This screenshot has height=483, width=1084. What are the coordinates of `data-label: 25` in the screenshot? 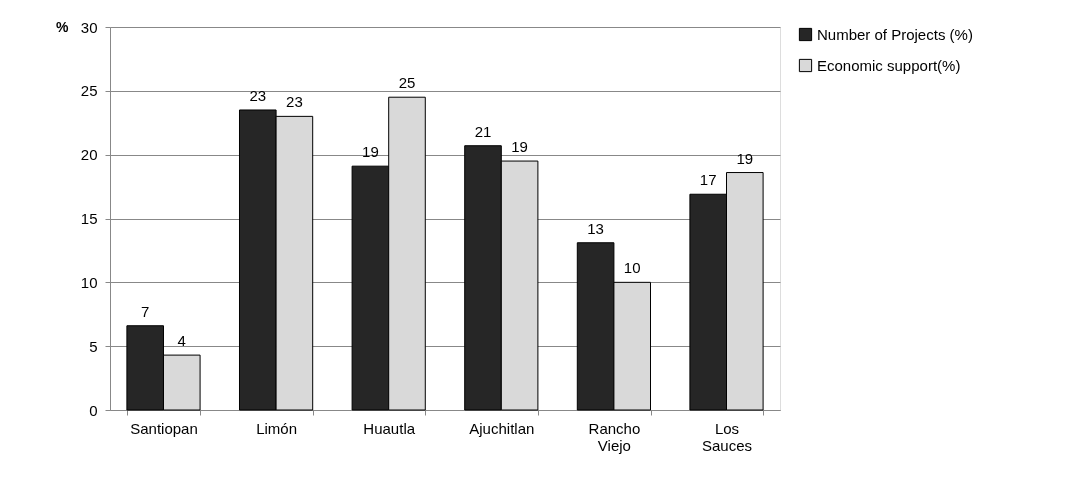 It's located at (407, 83).